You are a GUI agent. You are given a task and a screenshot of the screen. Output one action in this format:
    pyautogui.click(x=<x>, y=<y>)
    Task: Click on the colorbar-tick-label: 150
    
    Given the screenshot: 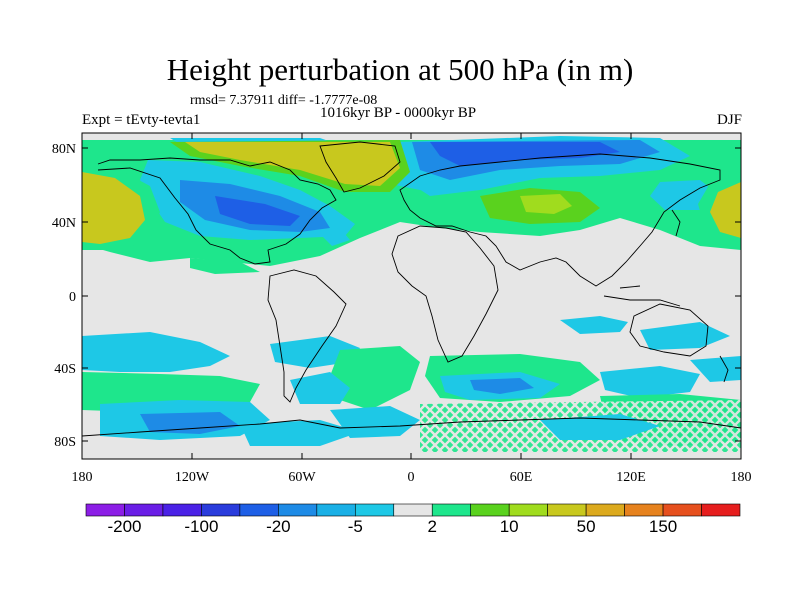 What is the action you would take?
    pyautogui.click(x=663, y=526)
    